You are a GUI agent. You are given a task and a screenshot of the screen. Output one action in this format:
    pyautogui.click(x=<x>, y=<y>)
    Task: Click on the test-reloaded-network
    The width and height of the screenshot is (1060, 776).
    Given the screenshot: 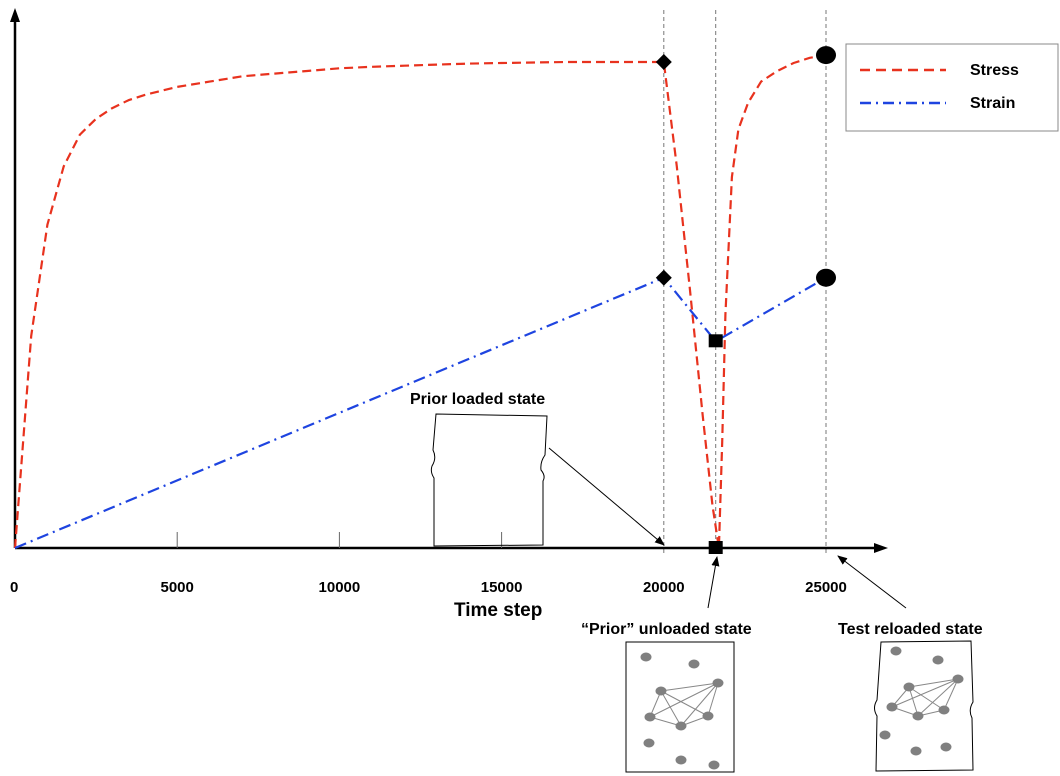 What is the action you would take?
    pyautogui.click(x=921, y=701)
    